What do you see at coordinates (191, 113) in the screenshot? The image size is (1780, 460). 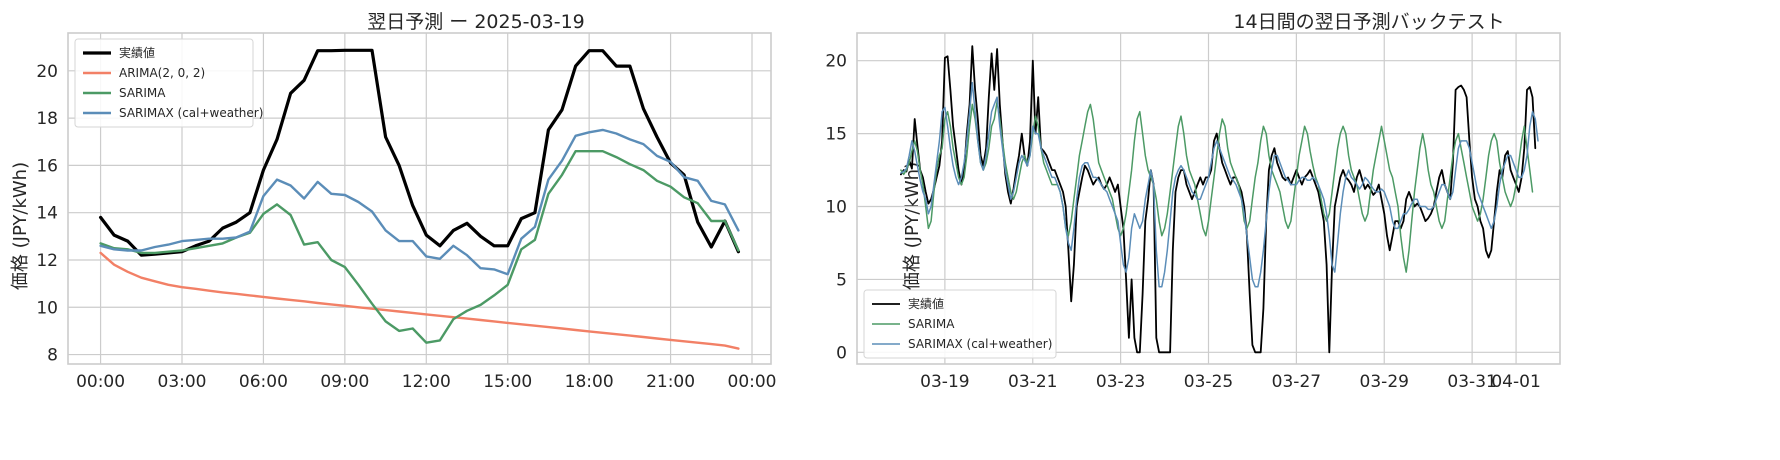 I see `left-legend-label: SARIMAX (cal+weather)` at bounding box center [191, 113].